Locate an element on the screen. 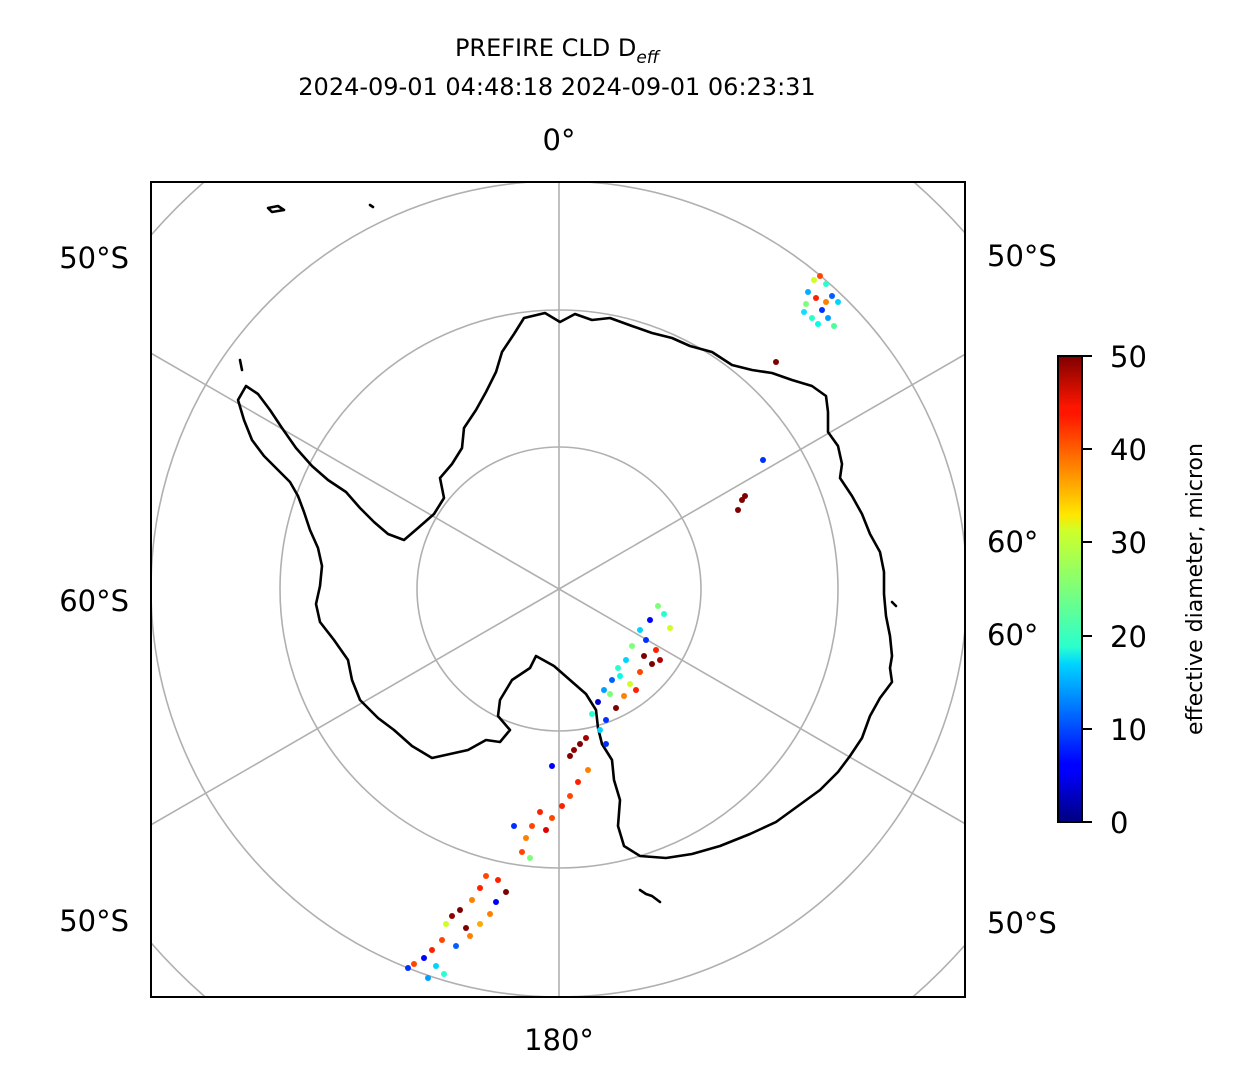  colorbar-tick-0: 0 is located at coordinates (1119, 823).